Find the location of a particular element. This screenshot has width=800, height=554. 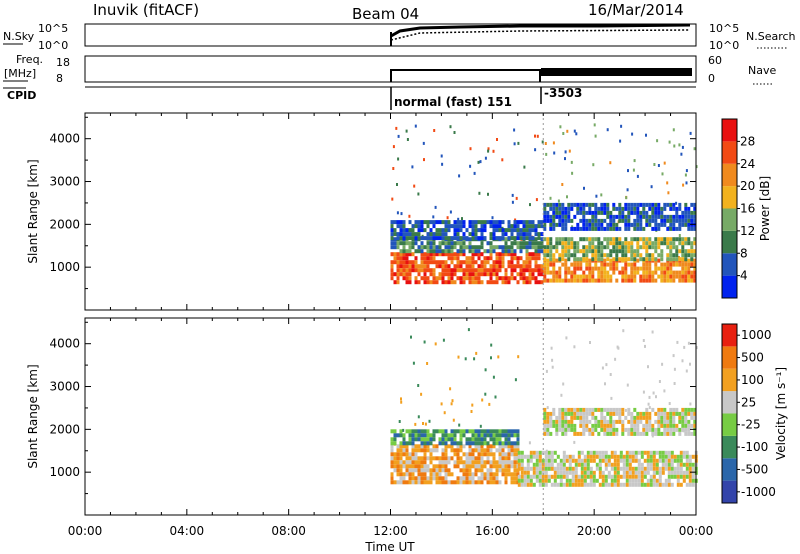

power-colorbar-label: 8 is located at coordinates (744, 253).